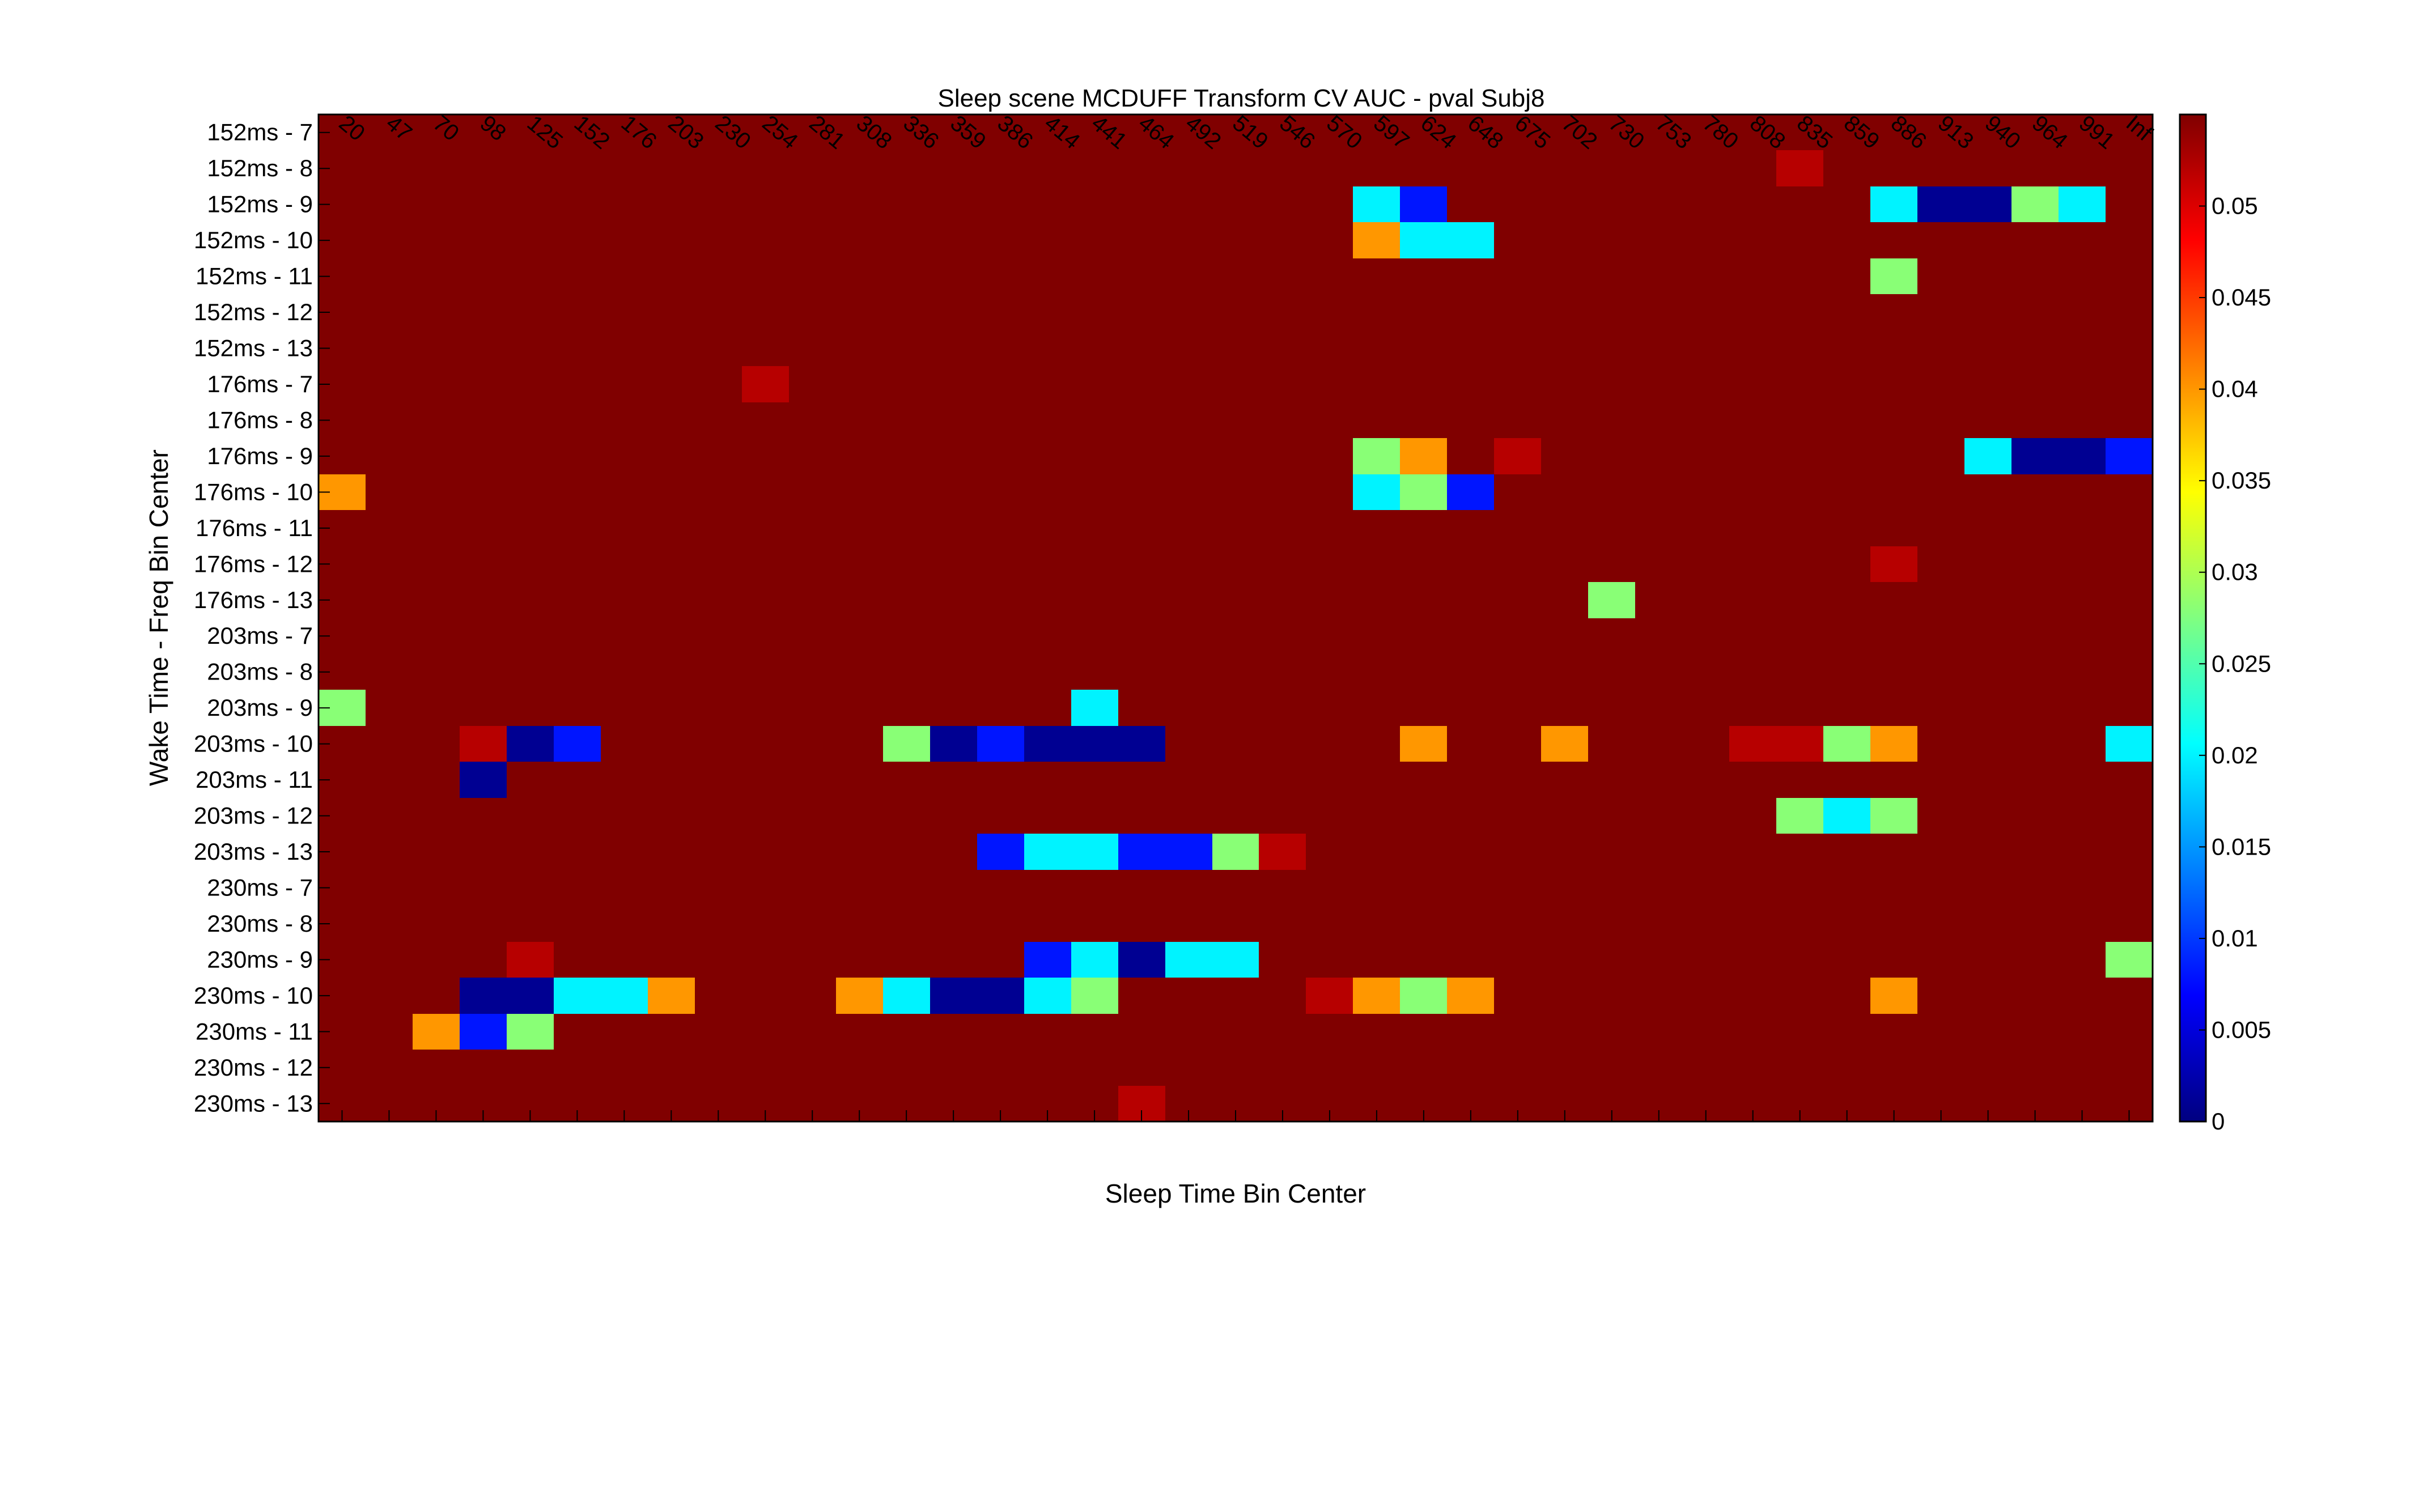 The image size is (2419, 1512). What do you see at coordinates (253, 996) in the screenshot?
I see `y-tick-label: 230ms - 10` at bounding box center [253, 996].